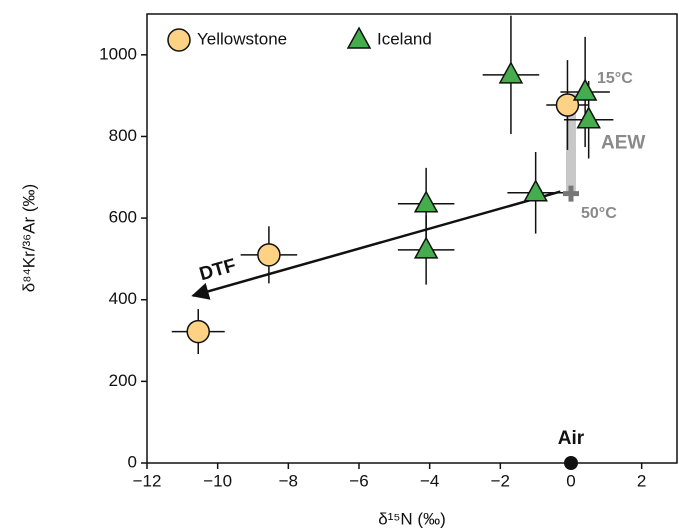 The width and height of the screenshot is (679, 532). Describe the element at coordinates (500, 480) in the screenshot. I see `x-tick-label: −2` at that location.